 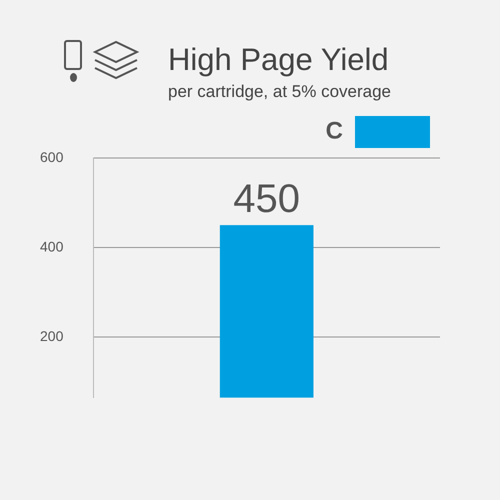 What do you see at coordinates (334, 131) in the screenshot?
I see `legend-label: C` at bounding box center [334, 131].